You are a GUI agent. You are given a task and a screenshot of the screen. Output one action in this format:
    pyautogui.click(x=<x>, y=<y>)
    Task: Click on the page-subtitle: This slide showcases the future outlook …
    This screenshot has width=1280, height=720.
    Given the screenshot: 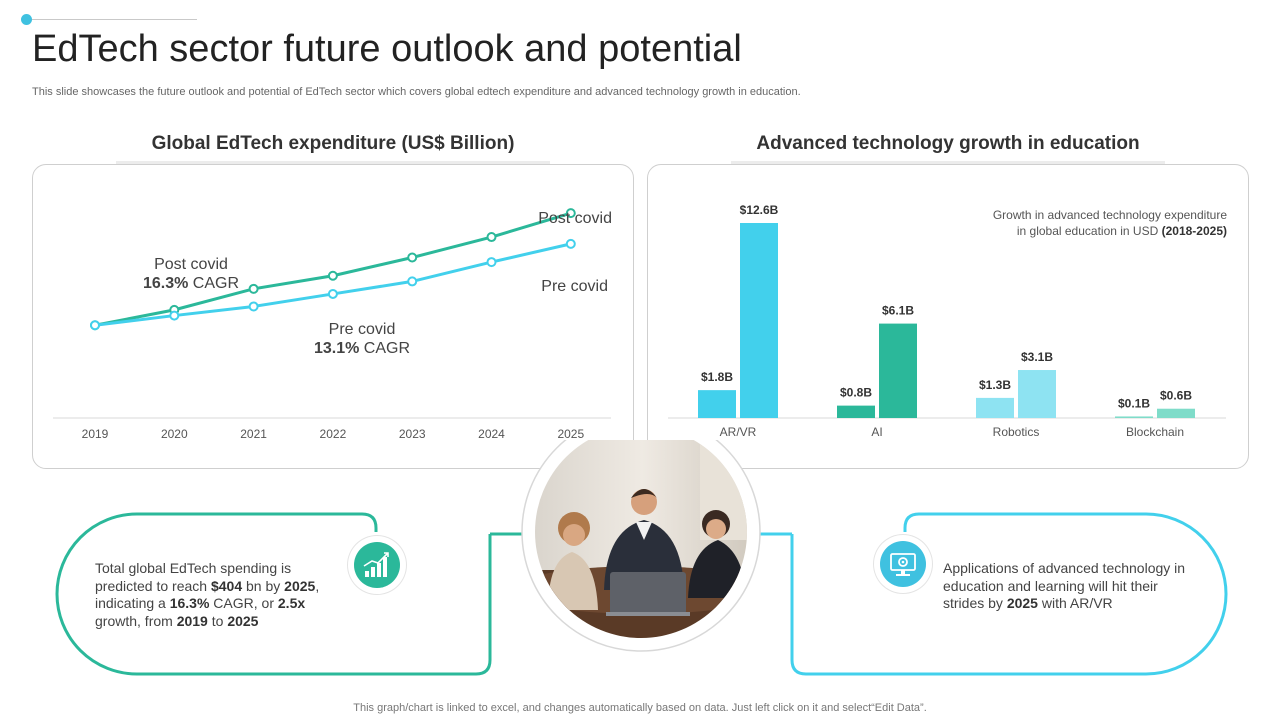 What is the action you would take?
    pyautogui.click(x=416, y=92)
    